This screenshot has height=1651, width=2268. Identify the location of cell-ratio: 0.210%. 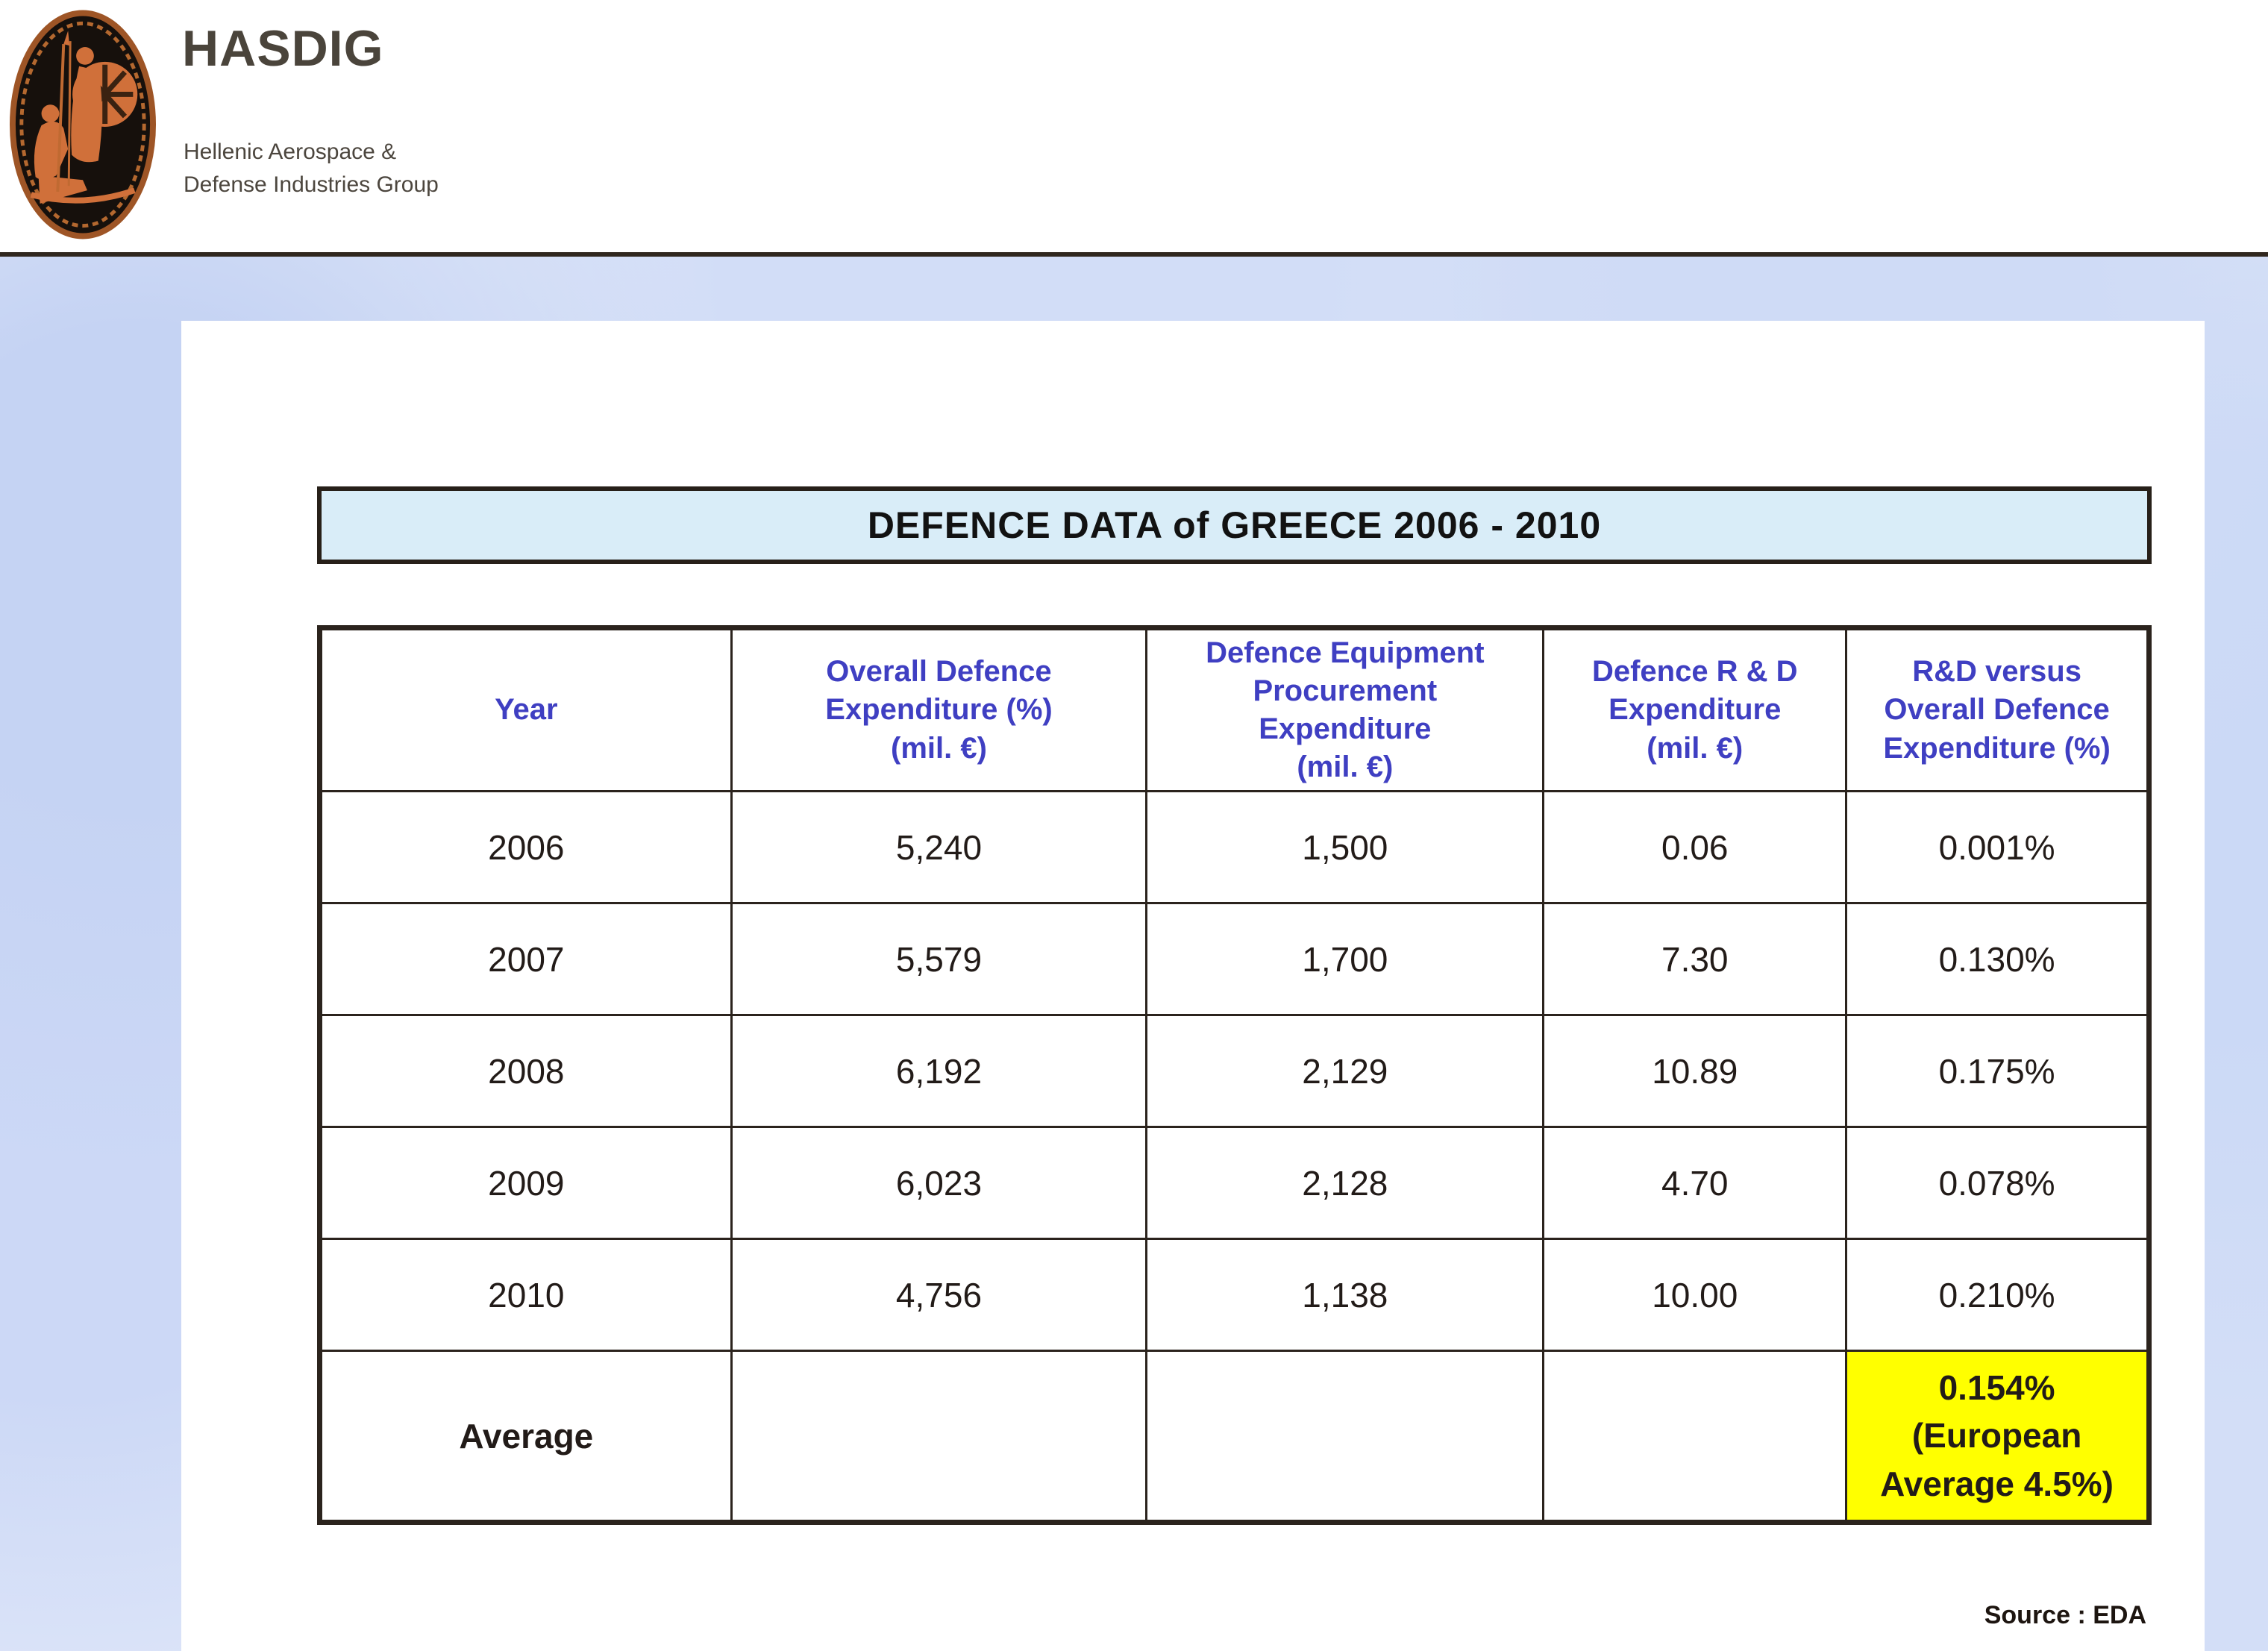
(1998, 1295).